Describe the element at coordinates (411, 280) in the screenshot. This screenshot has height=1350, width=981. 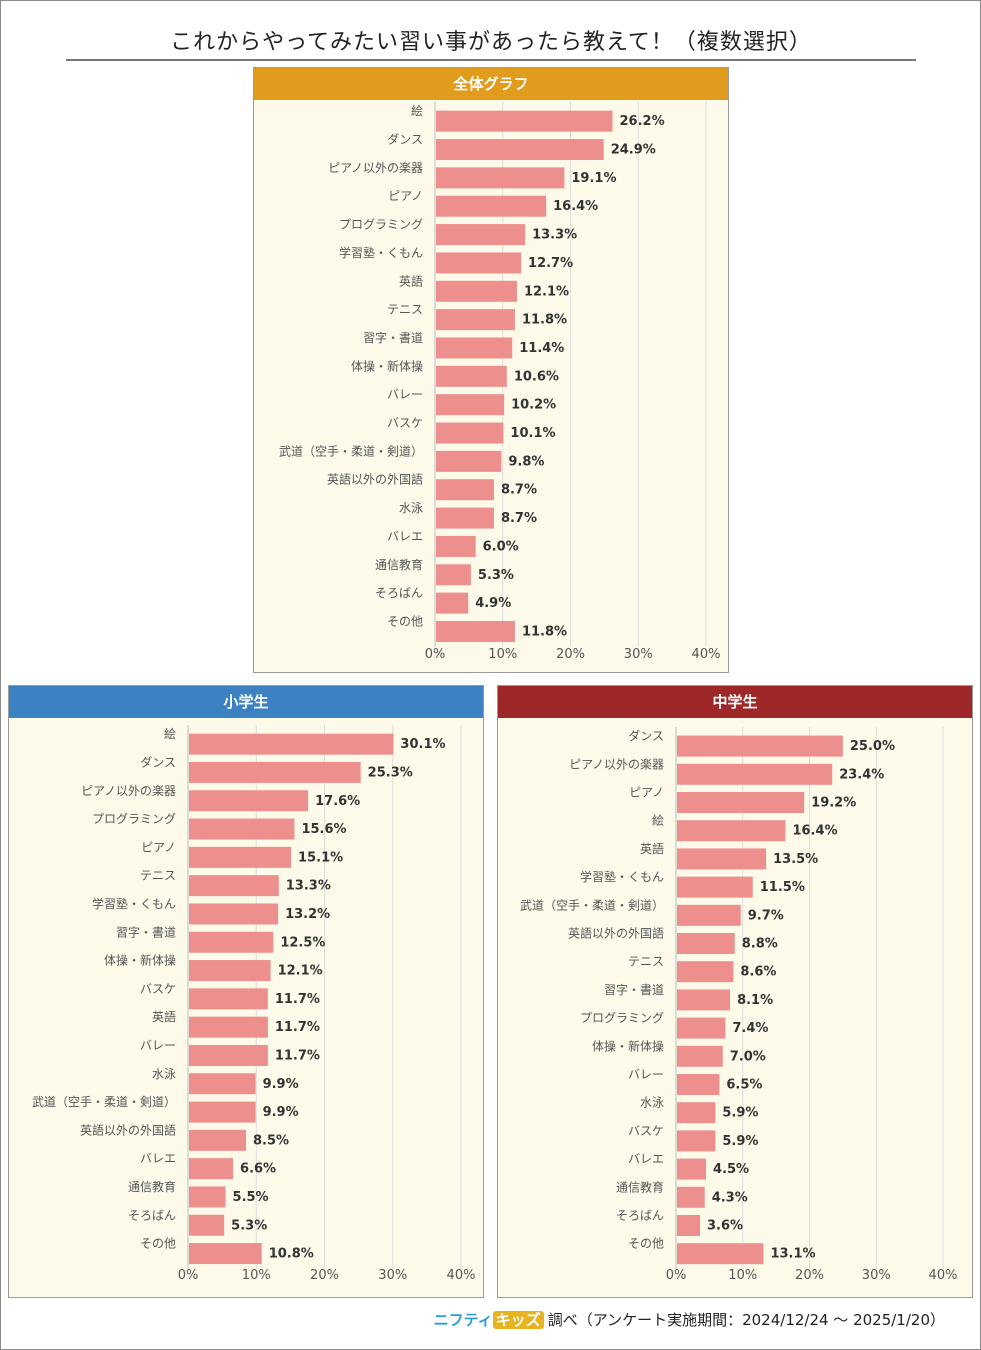
I see `overall-category-label: 英語` at that location.